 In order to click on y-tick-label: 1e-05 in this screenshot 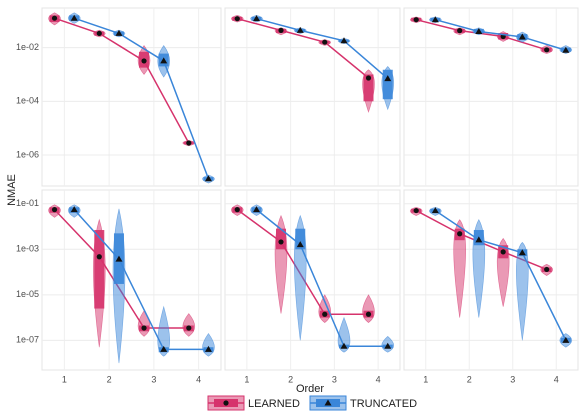, I will do `click(27, 294)`.